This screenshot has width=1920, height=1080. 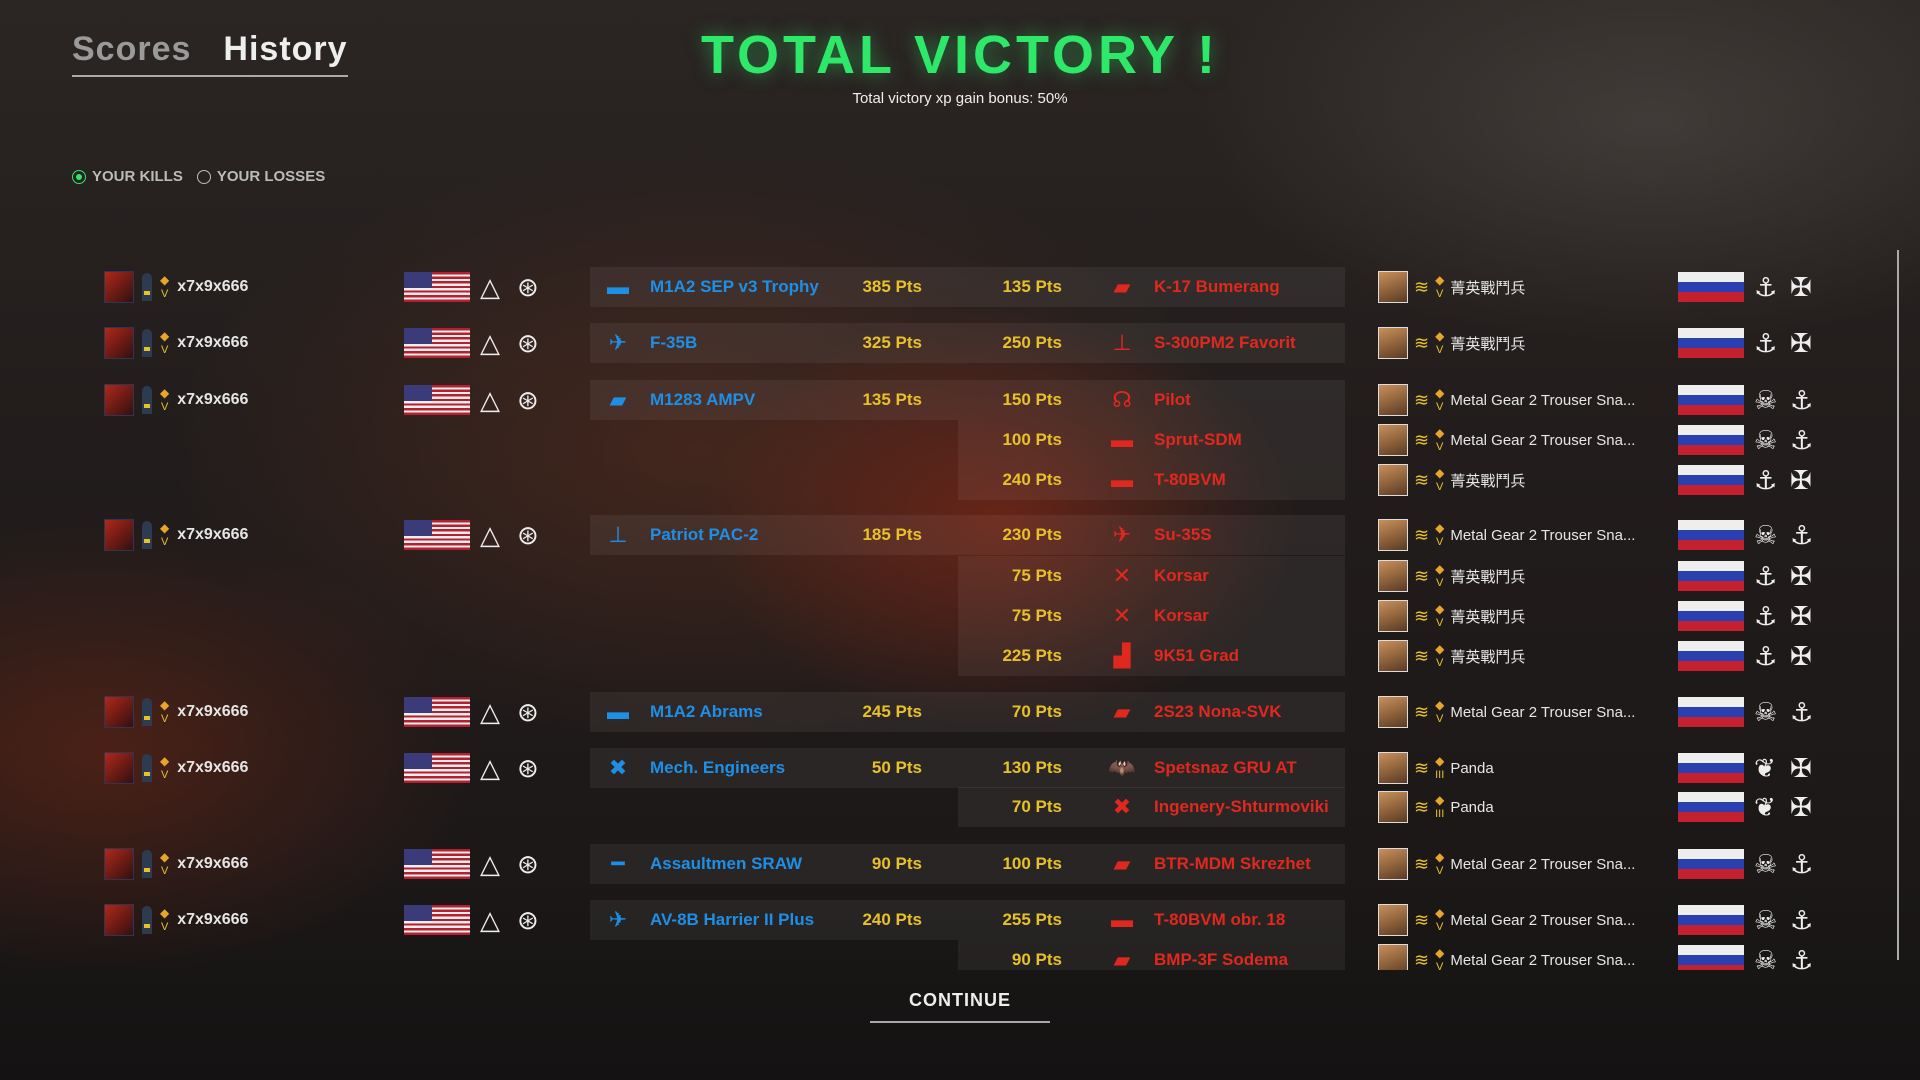 What do you see at coordinates (1156, 535) in the screenshot?
I see `enemy-unit-cell: ✈ Su-35S` at bounding box center [1156, 535].